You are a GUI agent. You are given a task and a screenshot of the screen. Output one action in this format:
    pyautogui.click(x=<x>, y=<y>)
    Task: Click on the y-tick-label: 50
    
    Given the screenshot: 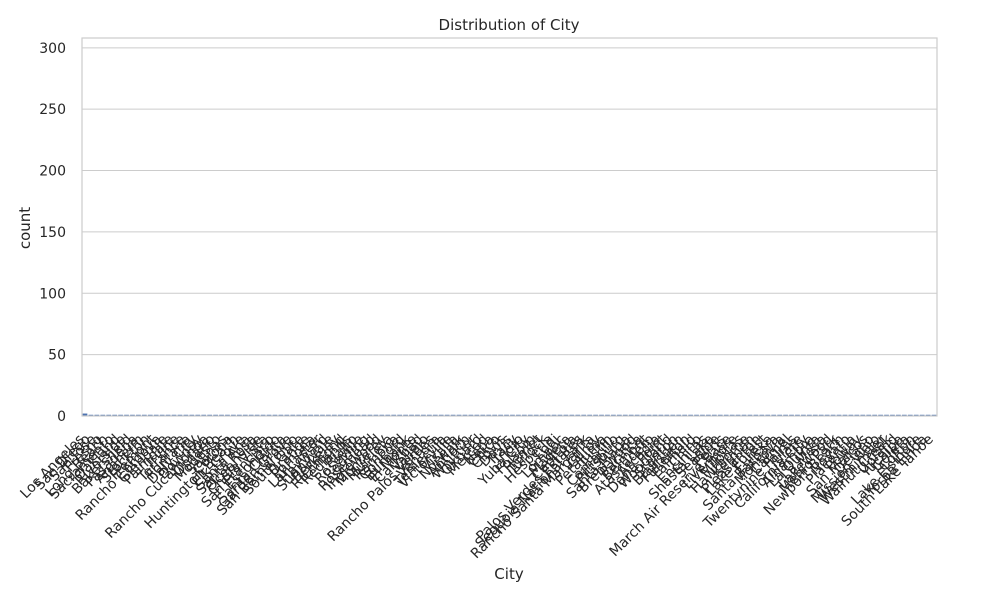 What is the action you would take?
    pyautogui.click(x=57, y=356)
    